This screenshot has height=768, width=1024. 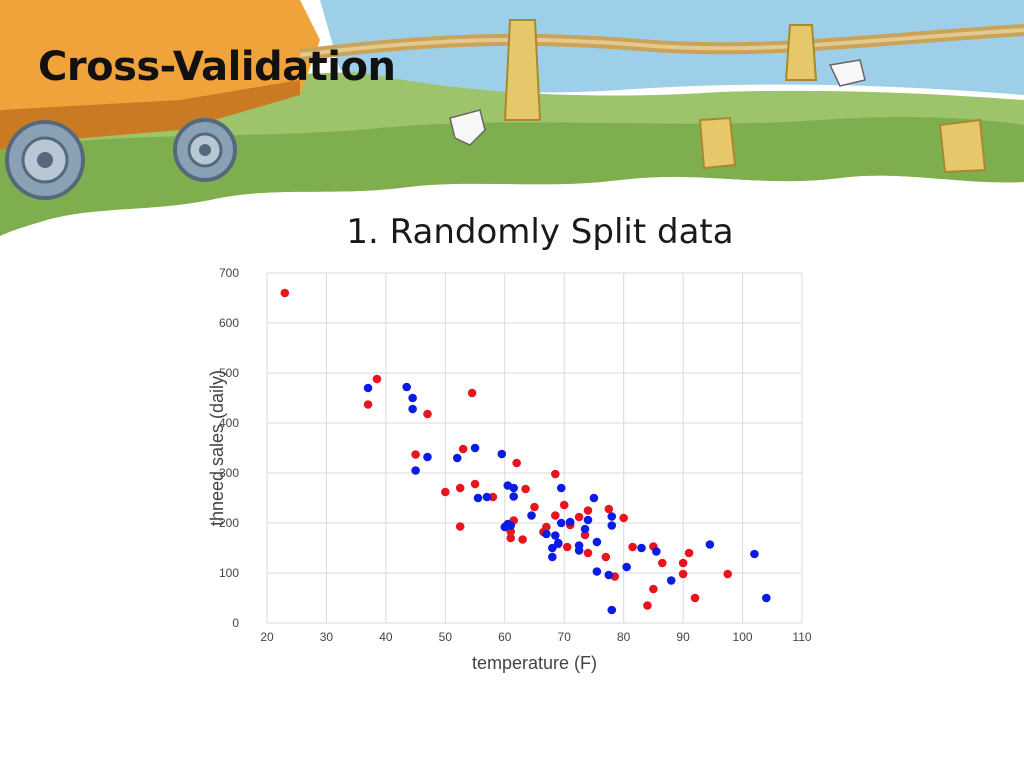 What do you see at coordinates (229, 373) in the screenshot?
I see `y-tick-label: 500` at bounding box center [229, 373].